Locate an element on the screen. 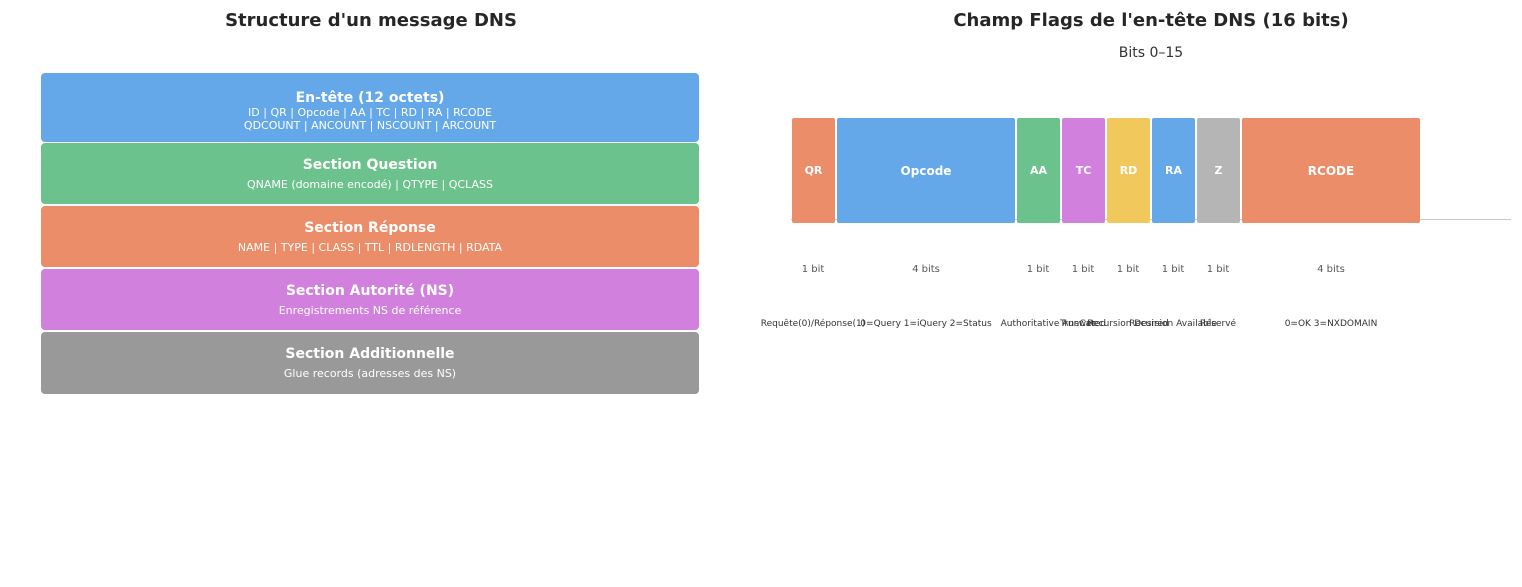  flag-z-desc: Réservé is located at coordinates (1218, 324).